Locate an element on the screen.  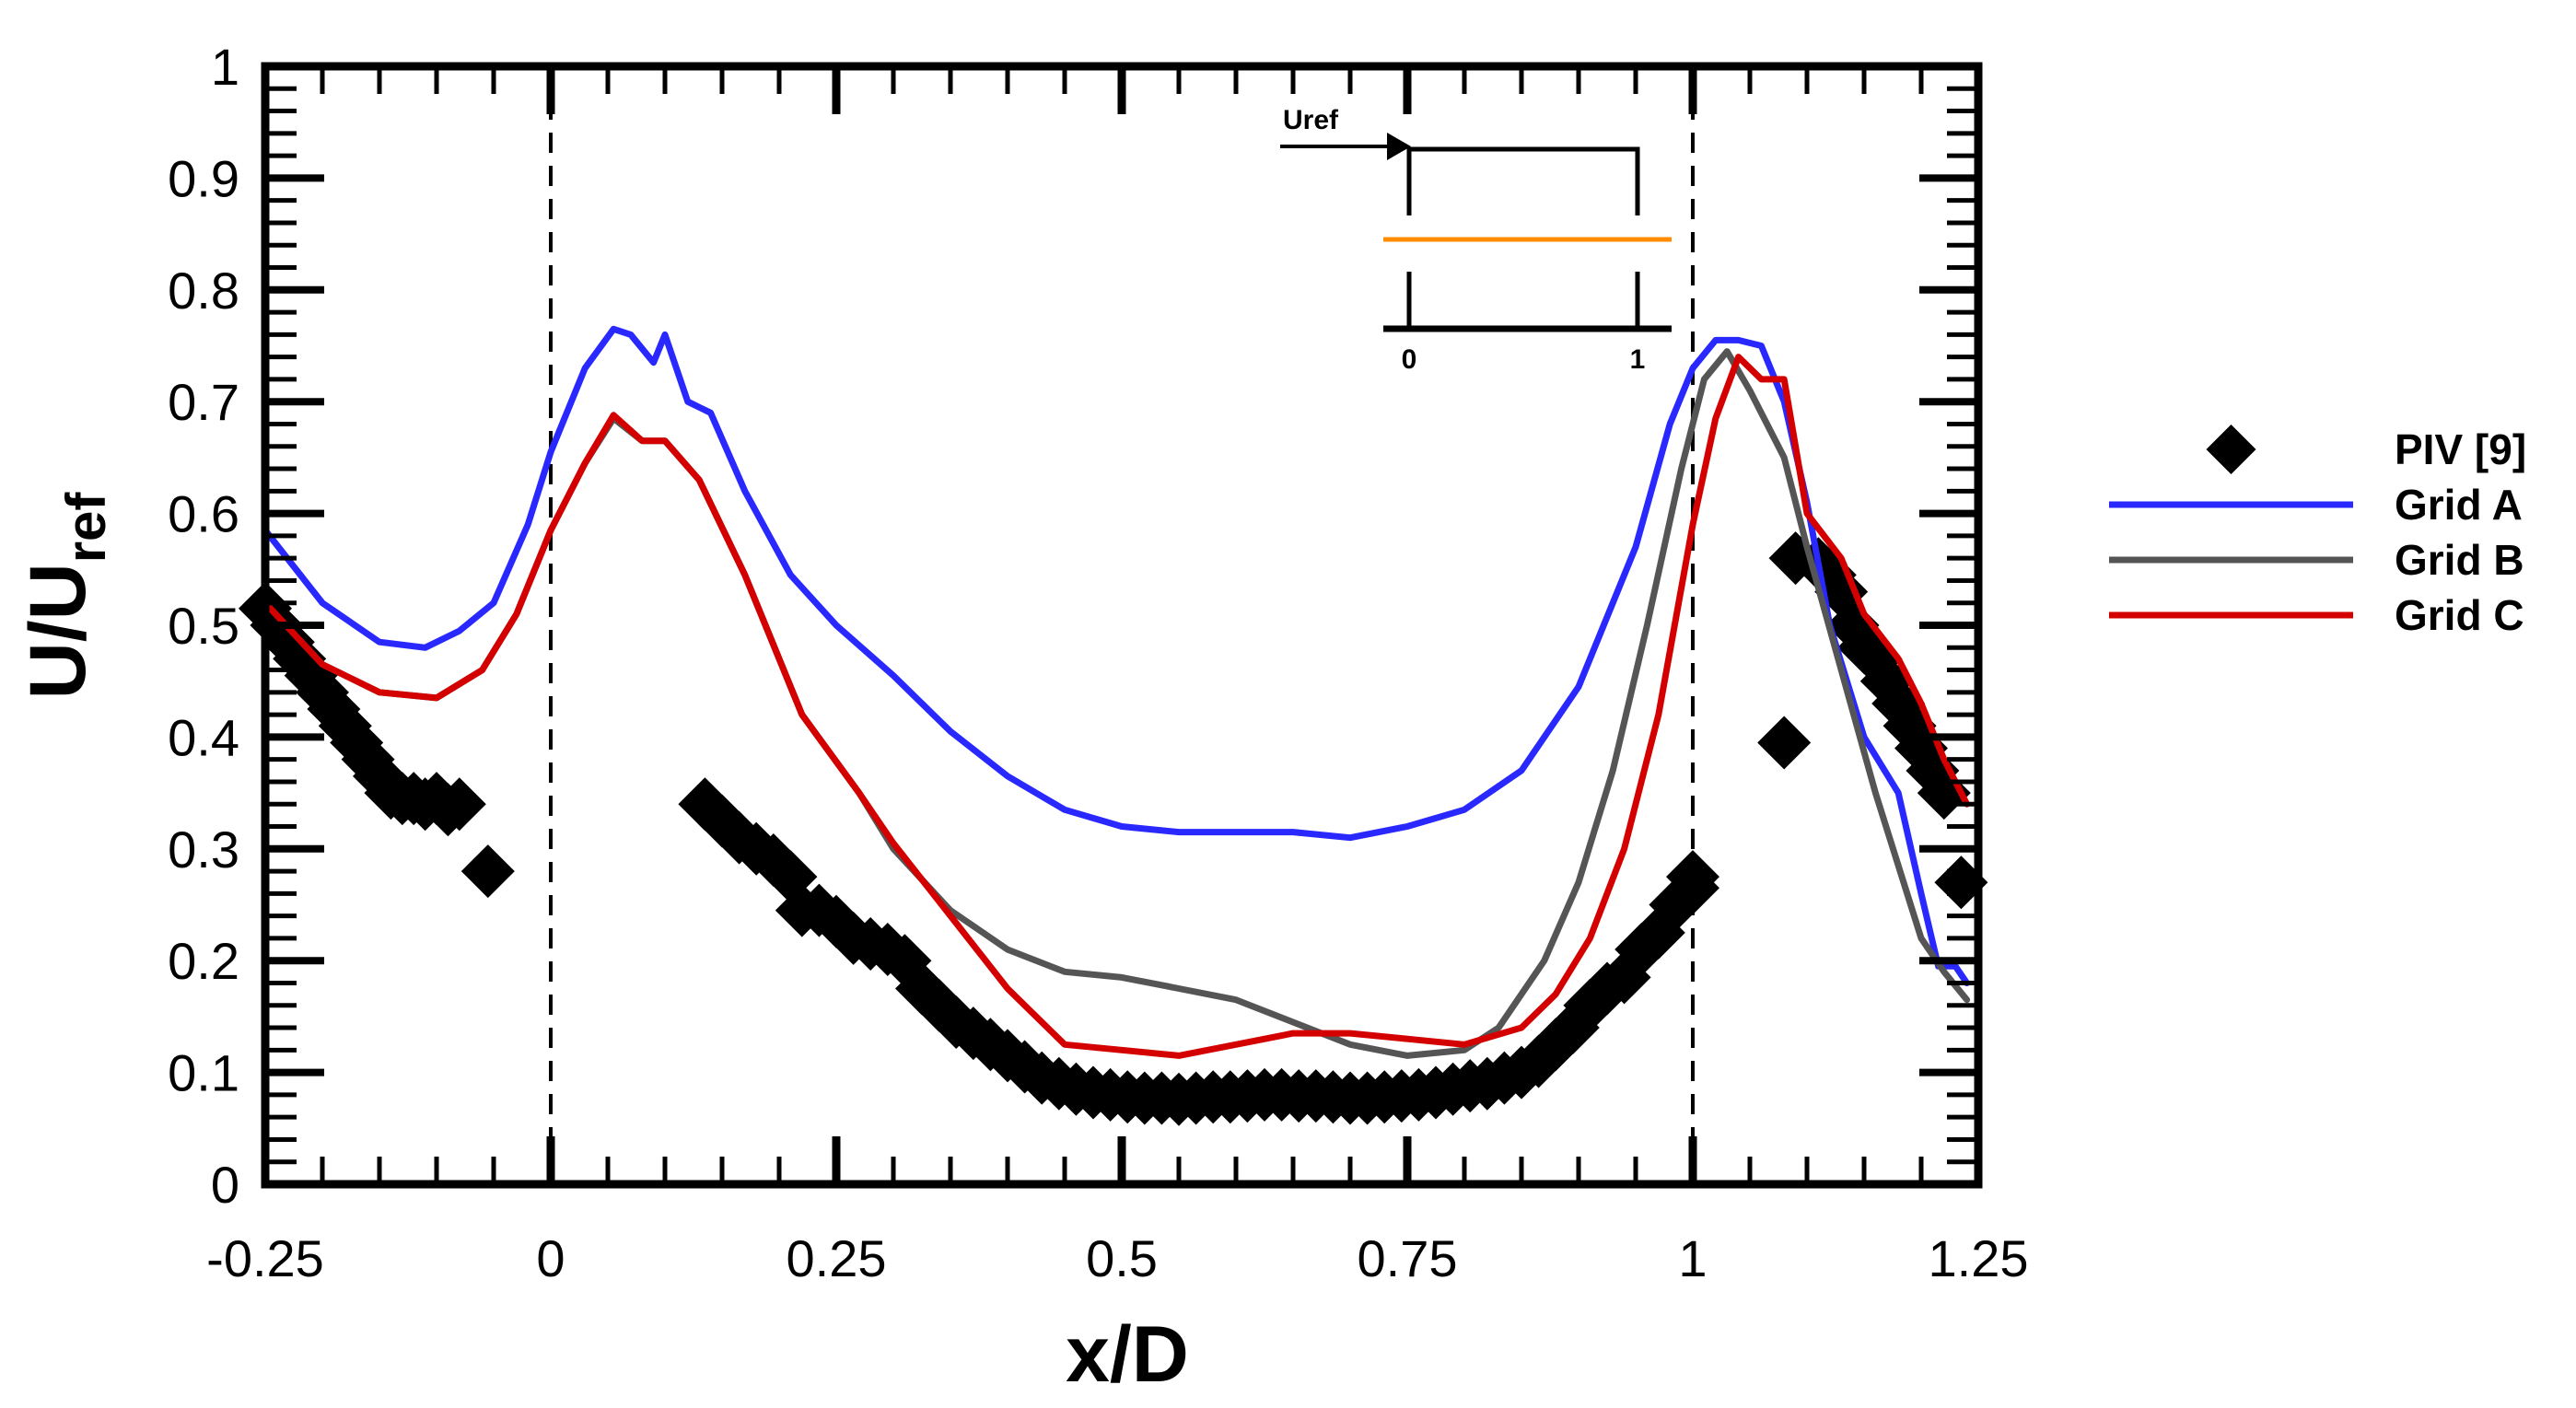
legend-item: PIV [9] is located at coordinates (2366, 449).